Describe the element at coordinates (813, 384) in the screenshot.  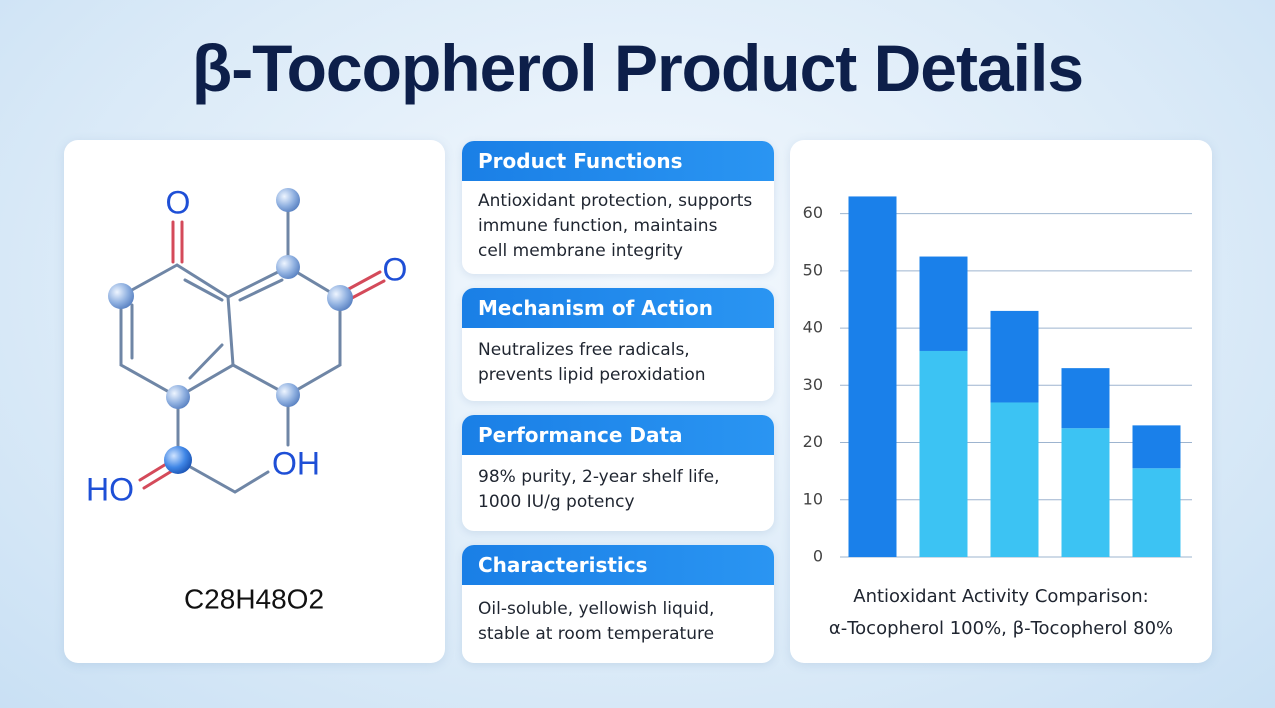
I see `y-tick-label: 30` at that location.